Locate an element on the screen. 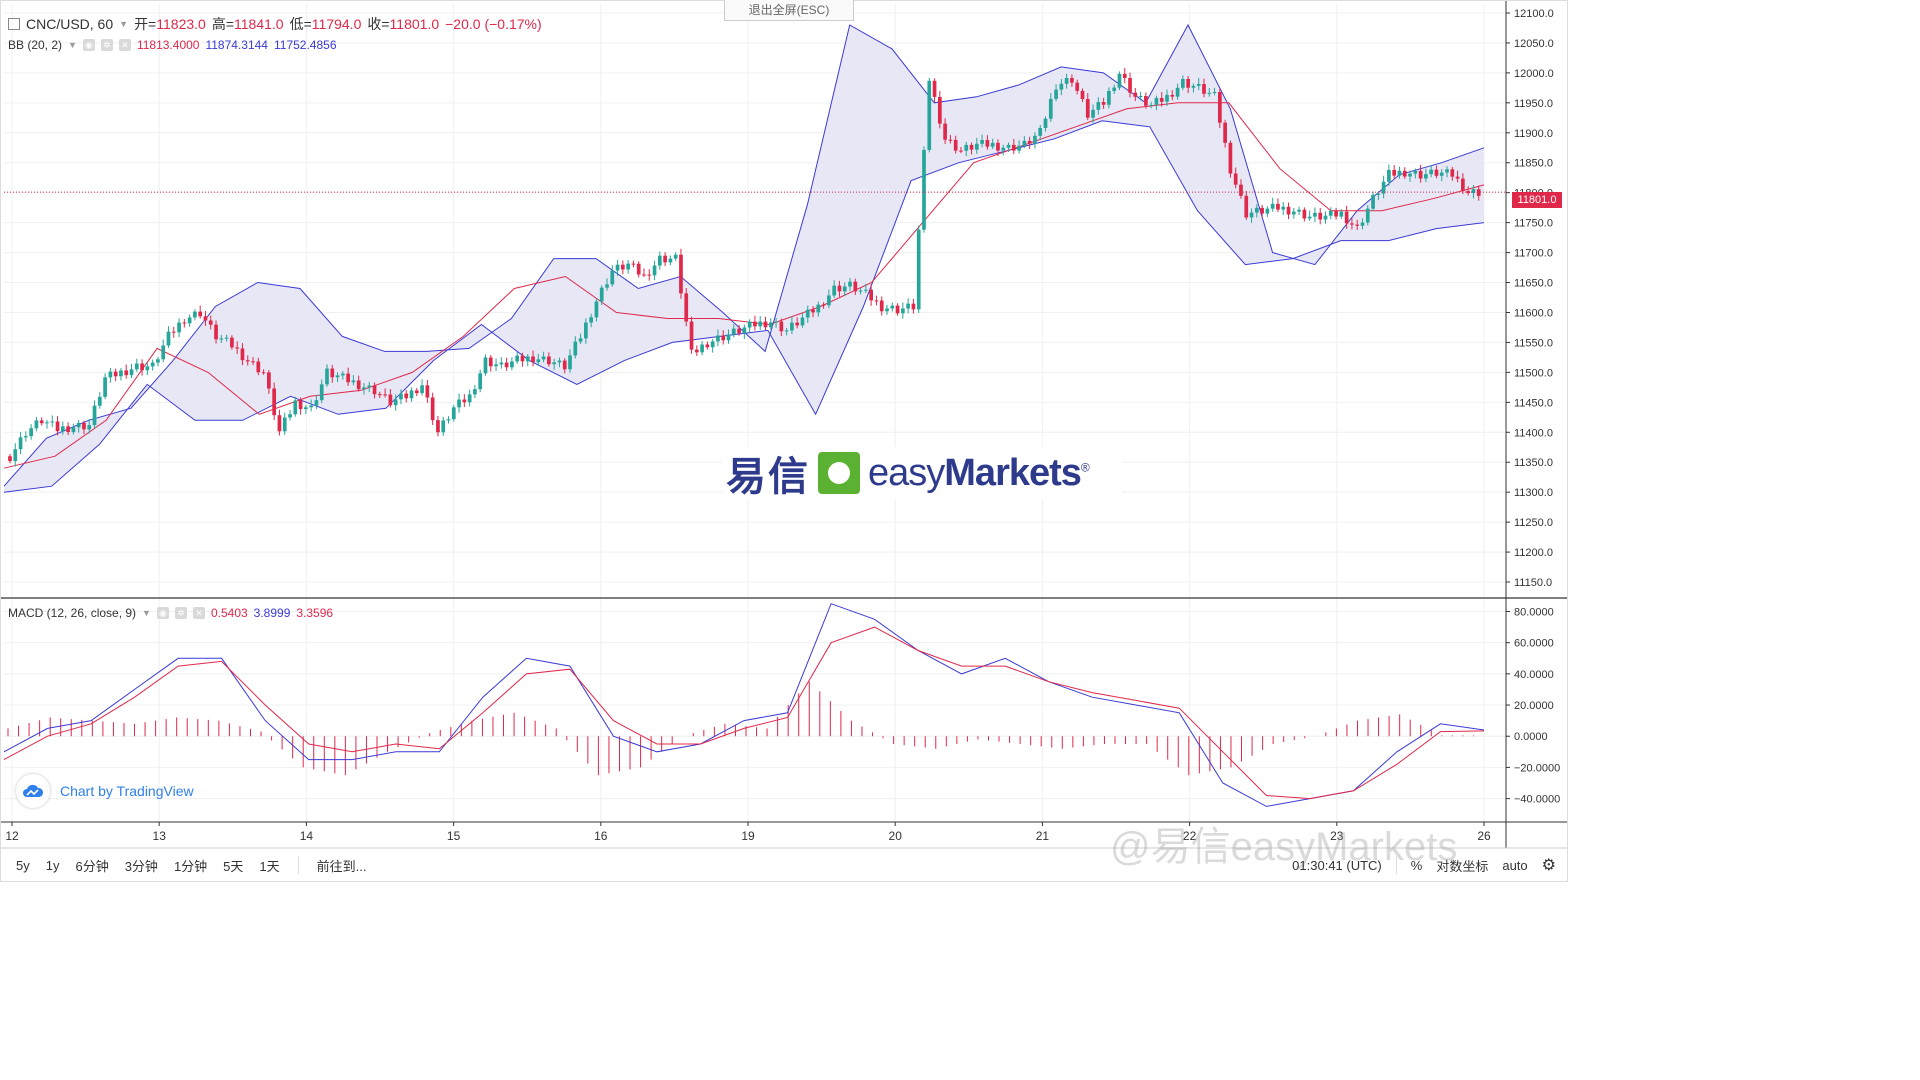 The height and width of the screenshot is (1080, 1920). legend-toggle-icon is located at coordinates (14, 24).